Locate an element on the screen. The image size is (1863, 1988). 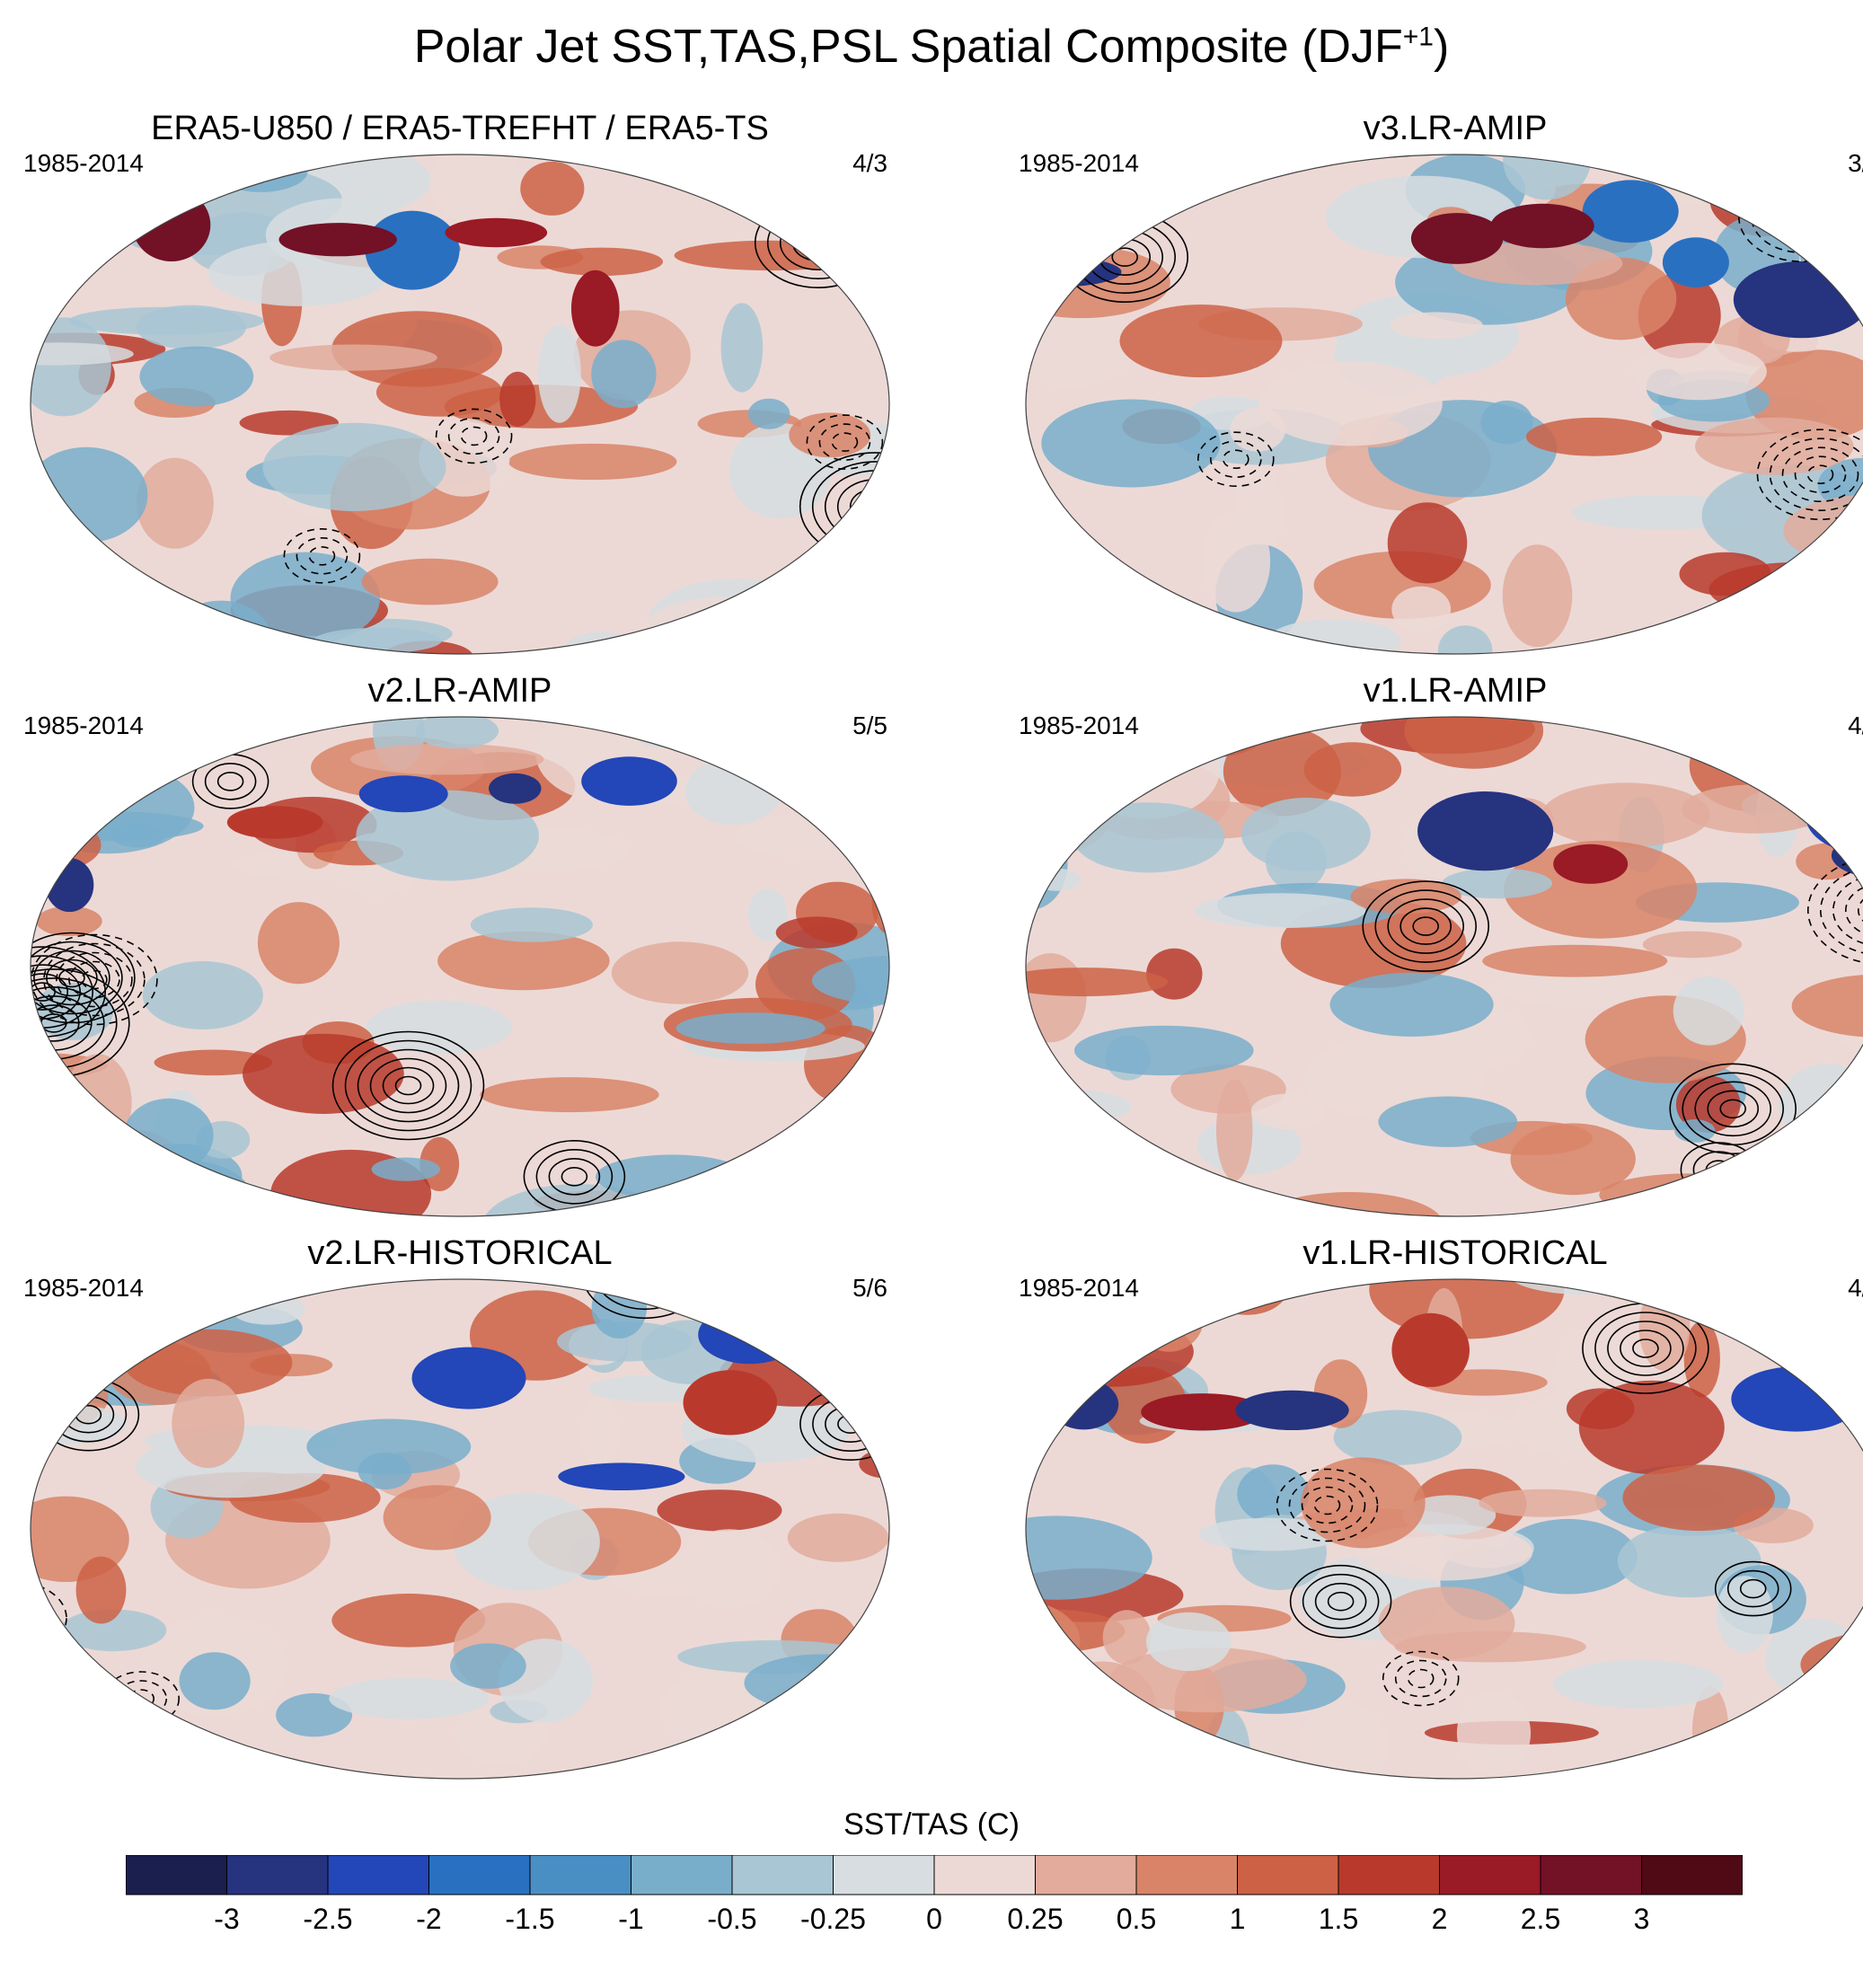
panel-period: 1985-2014 is located at coordinates (1079, 163).